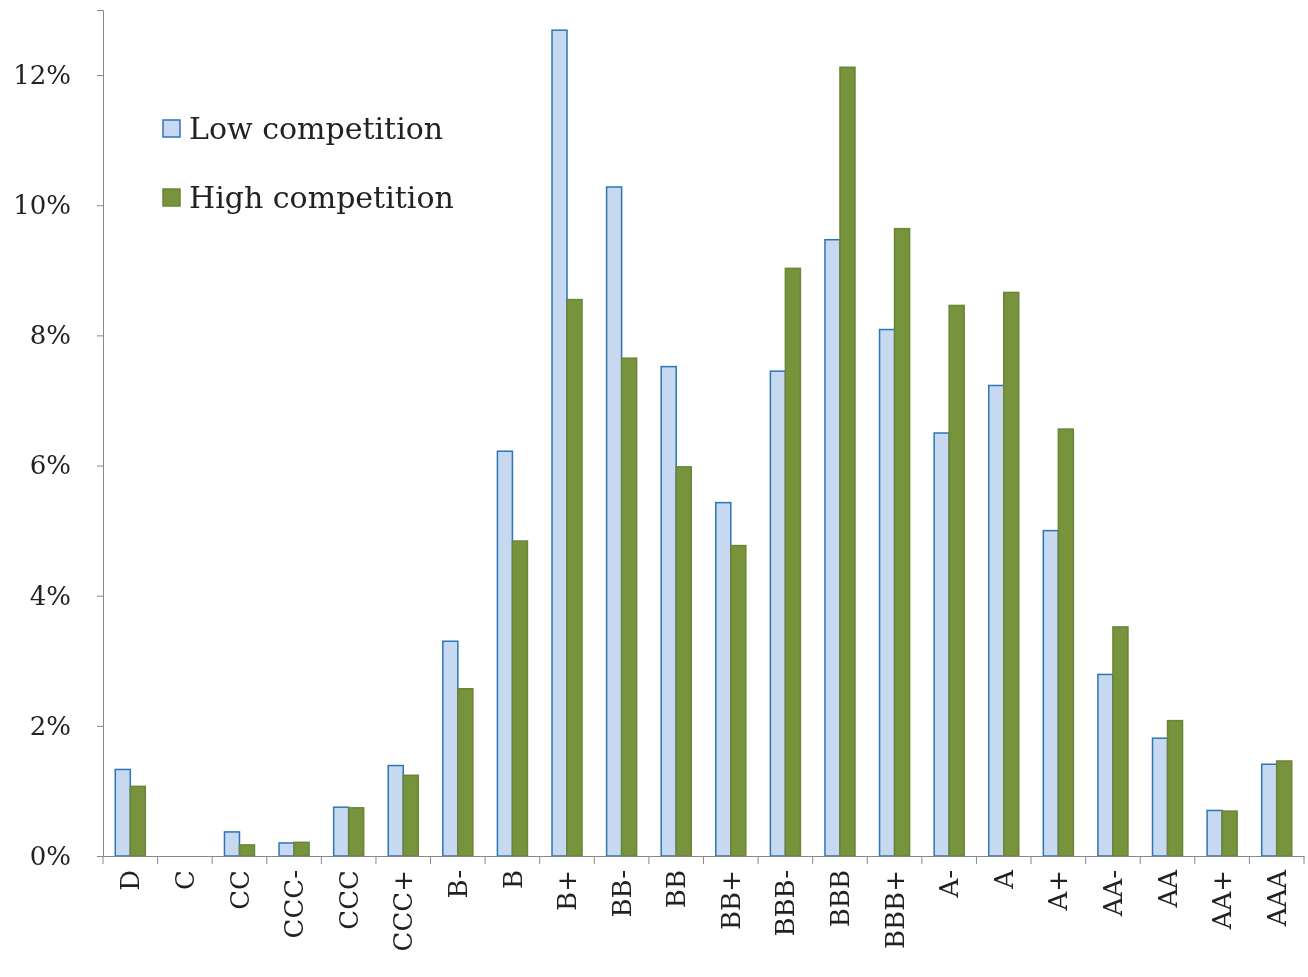  I want to click on y-tick-label: 10%, so click(42, 205).